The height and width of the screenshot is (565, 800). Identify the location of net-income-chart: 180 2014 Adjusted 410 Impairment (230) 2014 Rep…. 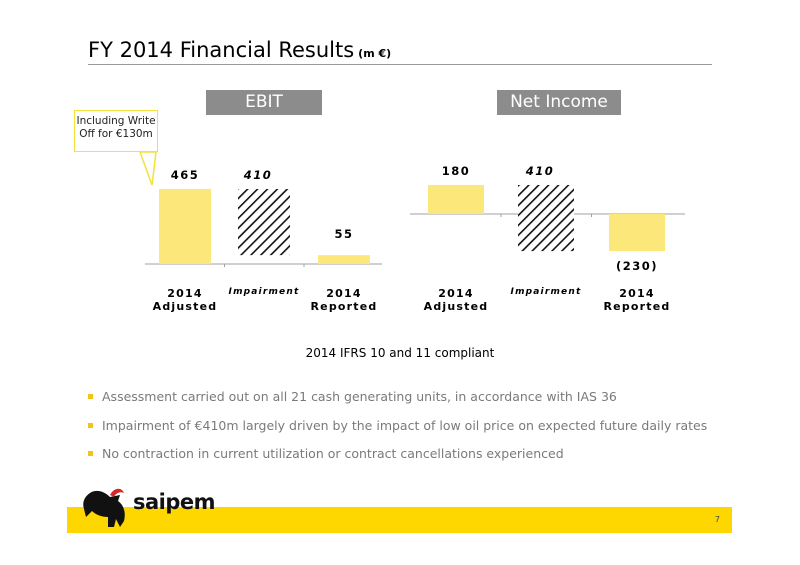
(547, 238).